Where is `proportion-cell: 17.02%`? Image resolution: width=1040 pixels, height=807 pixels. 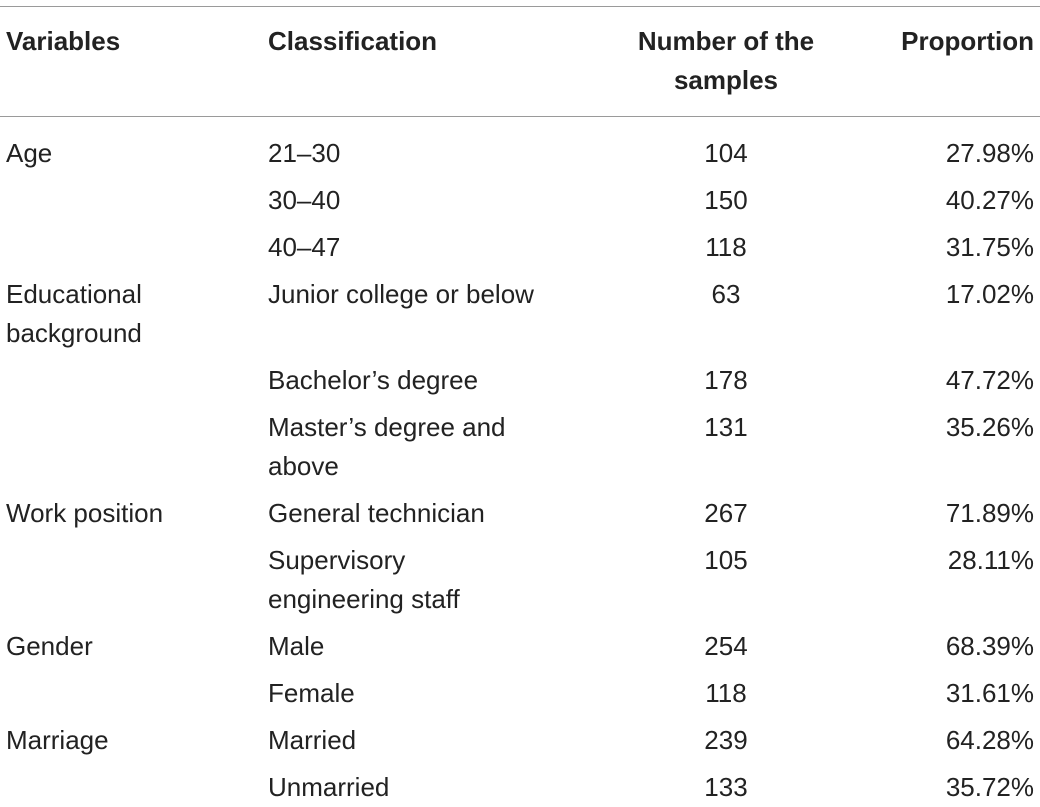 proportion-cell: 17.02% is located at coordinates (989, 294).